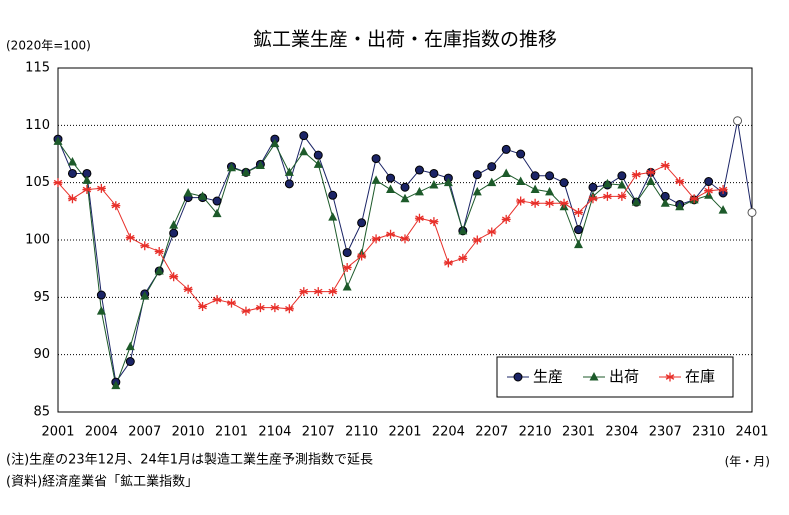  I want to click on x-tick-label: 2201, so click(404, 432).